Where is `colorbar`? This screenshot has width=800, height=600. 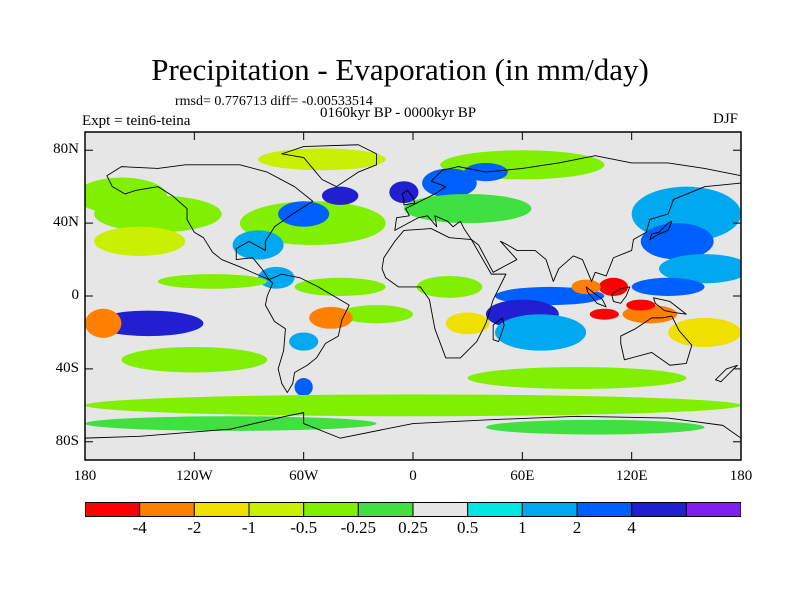 colorbar is located at coordinates (413, 509).